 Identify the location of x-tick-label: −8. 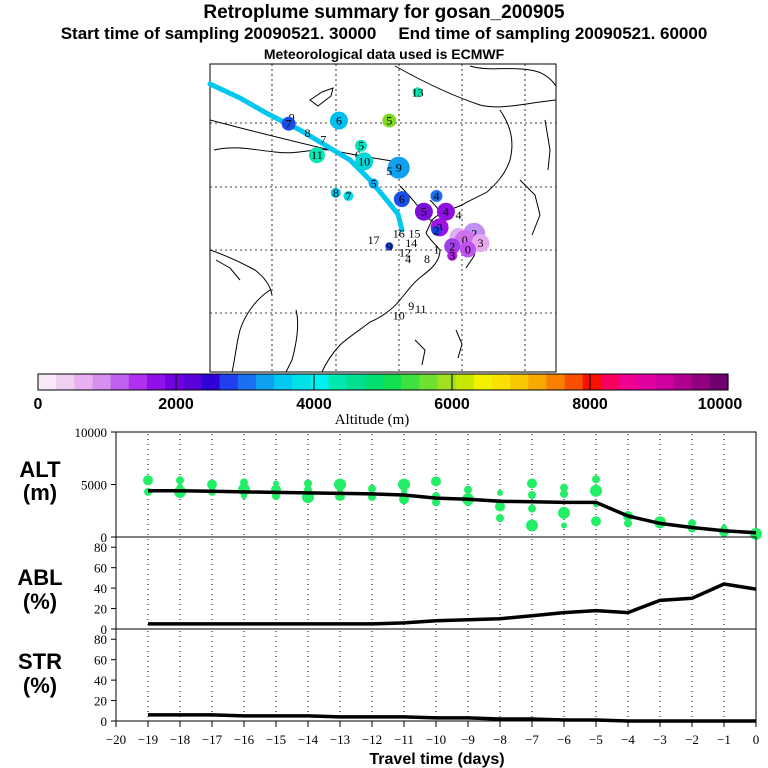
(500, 739).